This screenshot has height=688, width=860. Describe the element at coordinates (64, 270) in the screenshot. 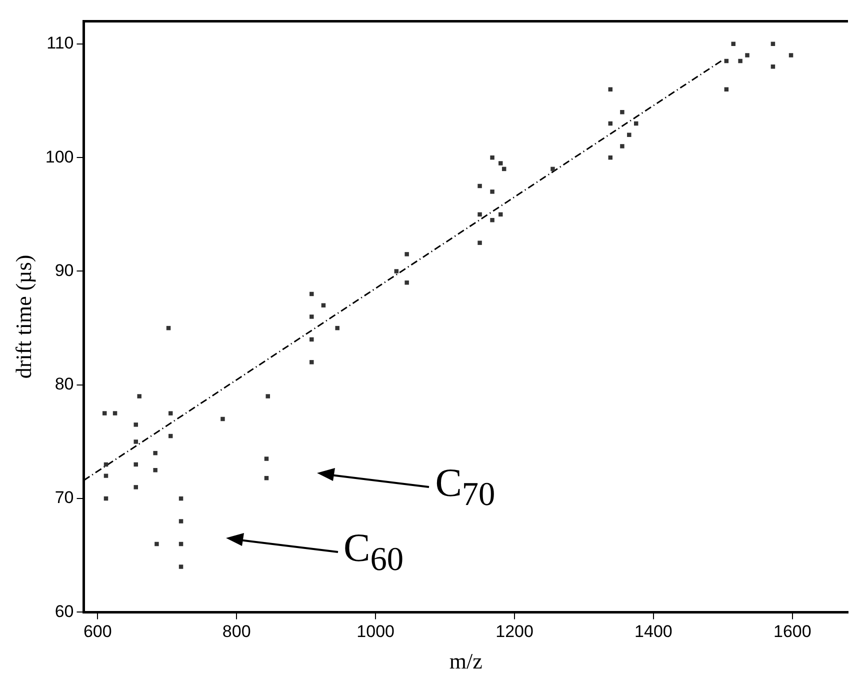

I see `y-tick-label: 90` at that location.